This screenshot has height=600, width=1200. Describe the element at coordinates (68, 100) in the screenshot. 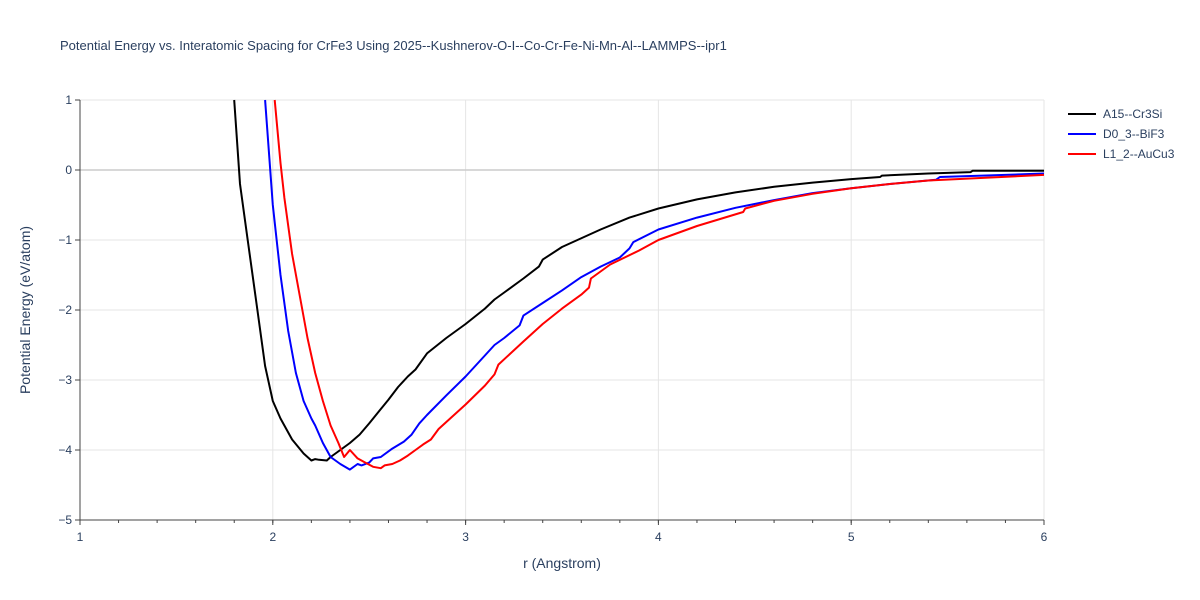

I see `y-tick-label: 1` at that location.